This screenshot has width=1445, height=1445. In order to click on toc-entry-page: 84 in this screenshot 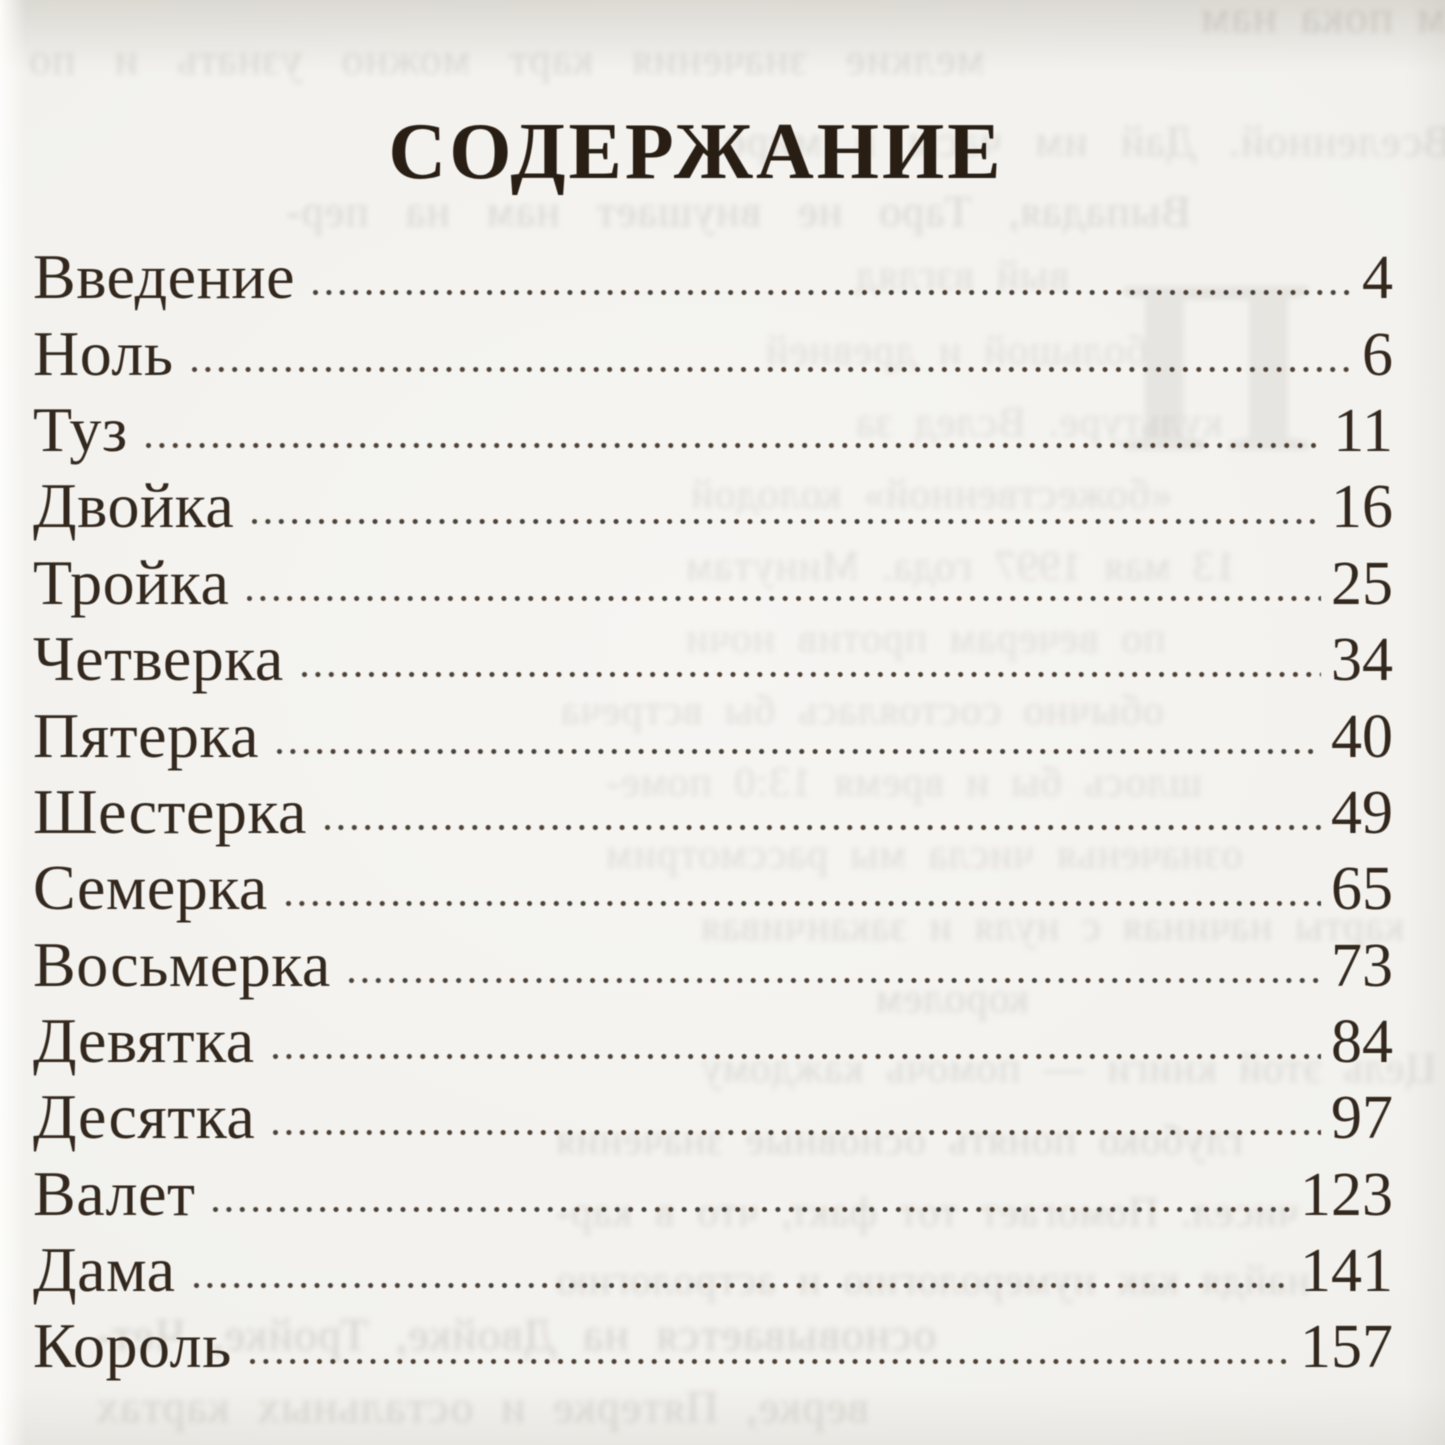, I will do `click(1362, 1041)`.